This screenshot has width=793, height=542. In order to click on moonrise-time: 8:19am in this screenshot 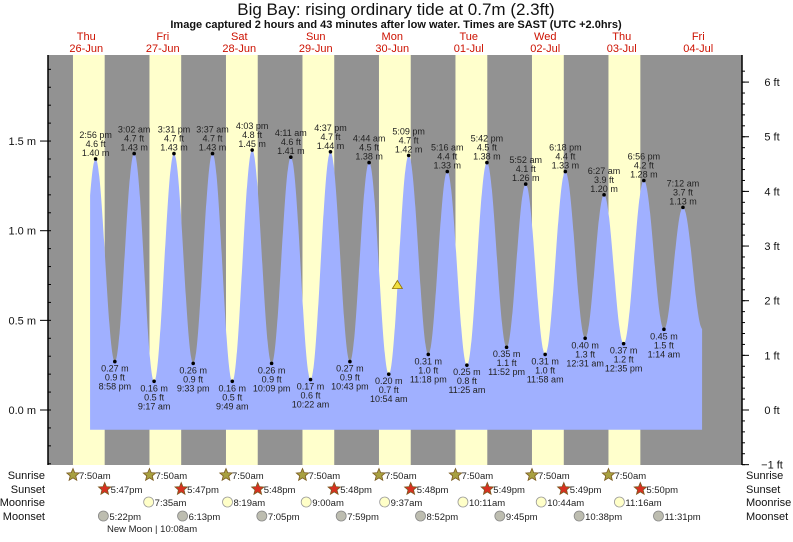, I will do `click(250, 503)`.